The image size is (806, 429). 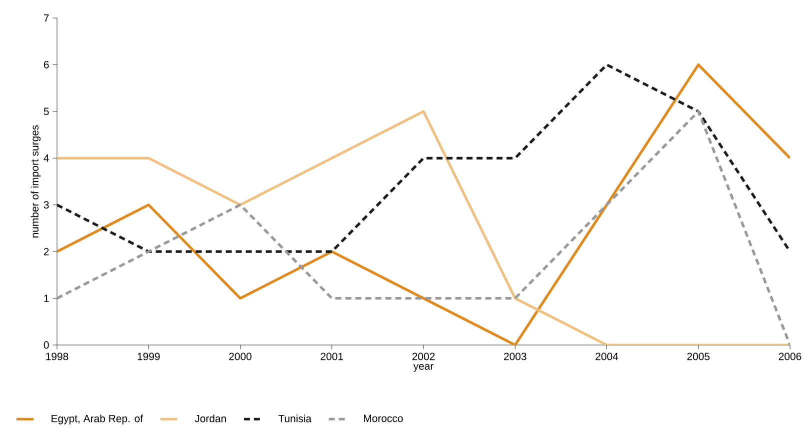 What do you see at coordinates (515, 356) in the screenshot?
I see `x-tick-label: 2003` at bounding box center [515, 356].